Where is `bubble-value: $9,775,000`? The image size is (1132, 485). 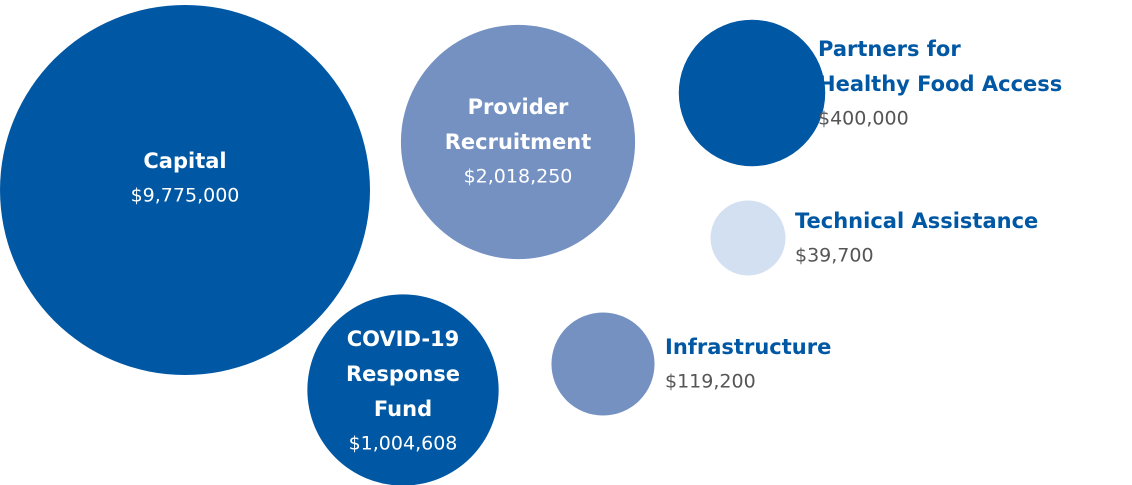
bubble-value: $9,775,000 is located at coordinates (185, 196).